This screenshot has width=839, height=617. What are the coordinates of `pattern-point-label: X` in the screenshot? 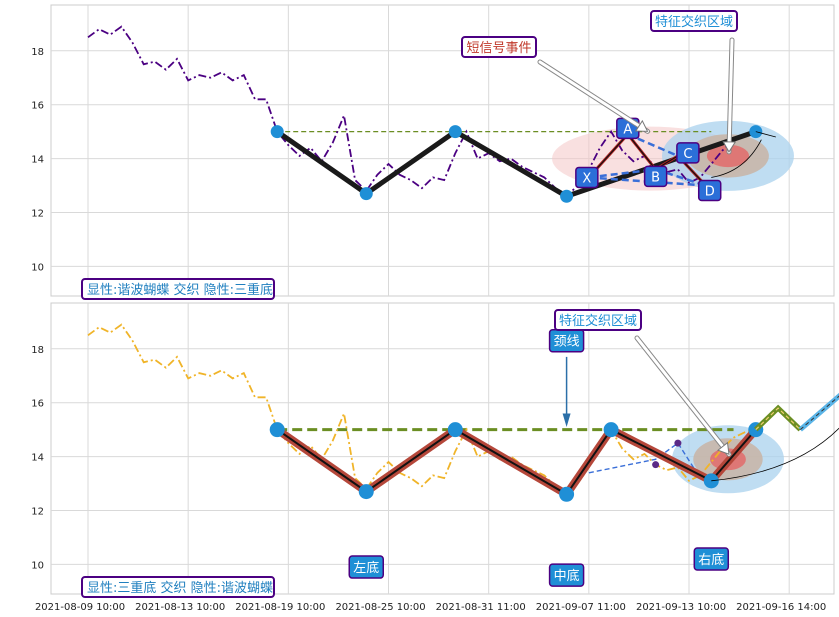 It's located at (586, 178).